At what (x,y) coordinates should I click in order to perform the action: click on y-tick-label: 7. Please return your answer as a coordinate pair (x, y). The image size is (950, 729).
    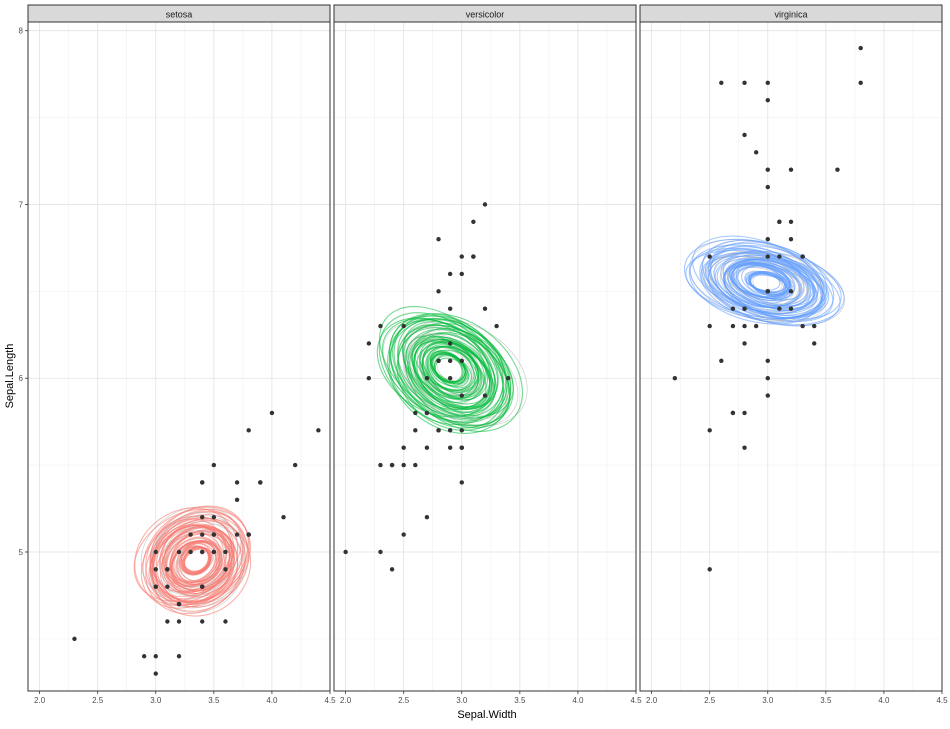
    Looking at the image, I should click on (21, 204).